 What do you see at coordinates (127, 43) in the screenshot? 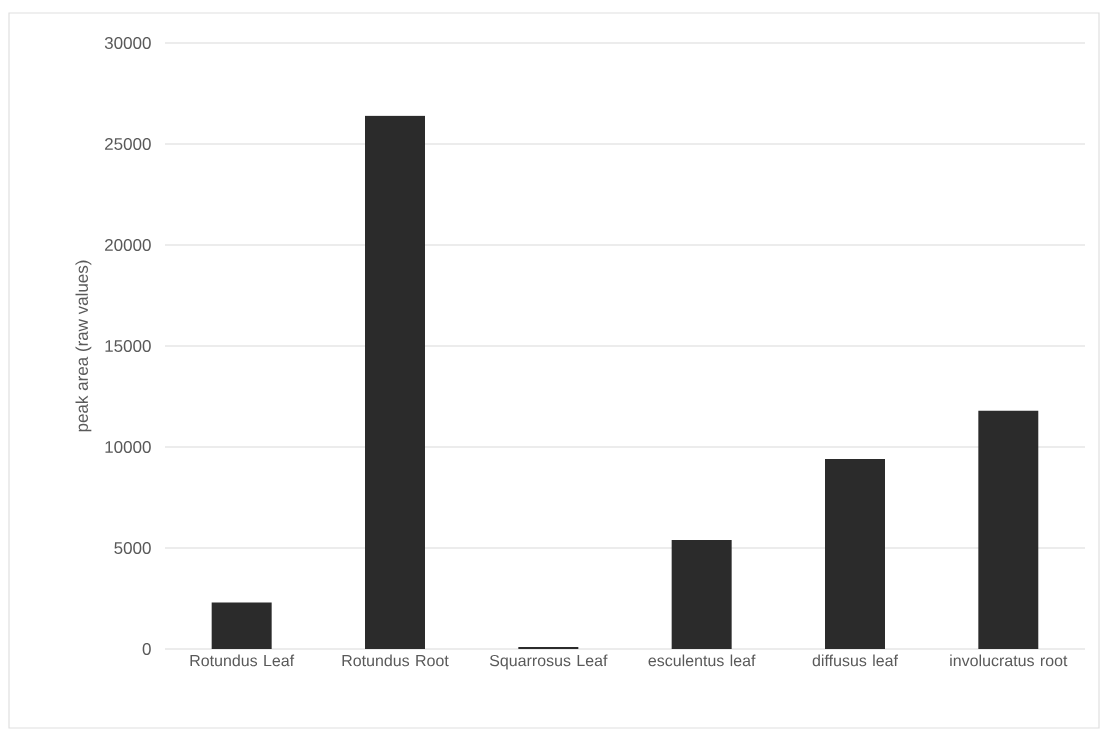
I see `y-tick-label: 30000` at bounding box center [127, 43].